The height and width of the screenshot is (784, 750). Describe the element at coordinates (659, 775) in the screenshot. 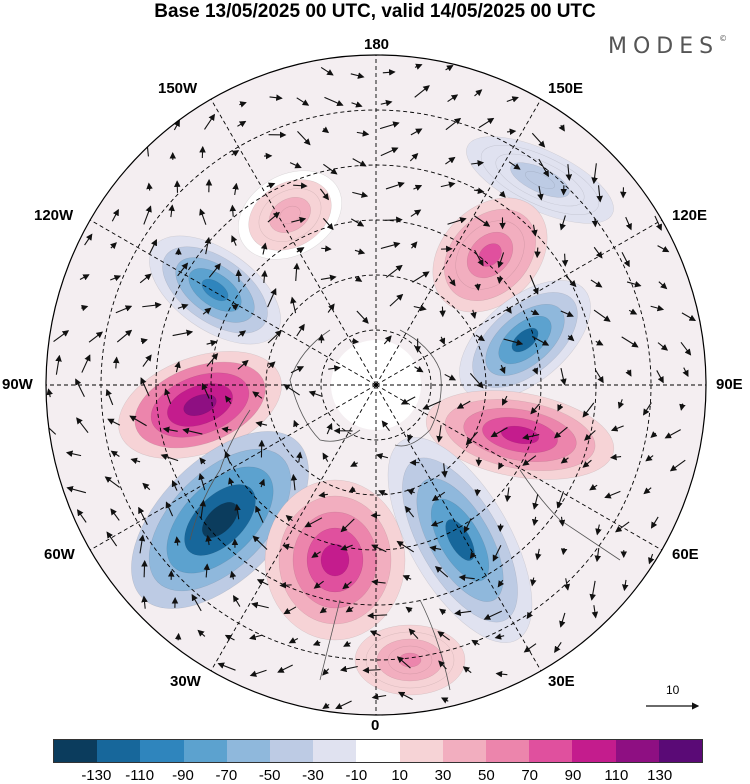

I see `colorbar-tick-label: 130` at that location.